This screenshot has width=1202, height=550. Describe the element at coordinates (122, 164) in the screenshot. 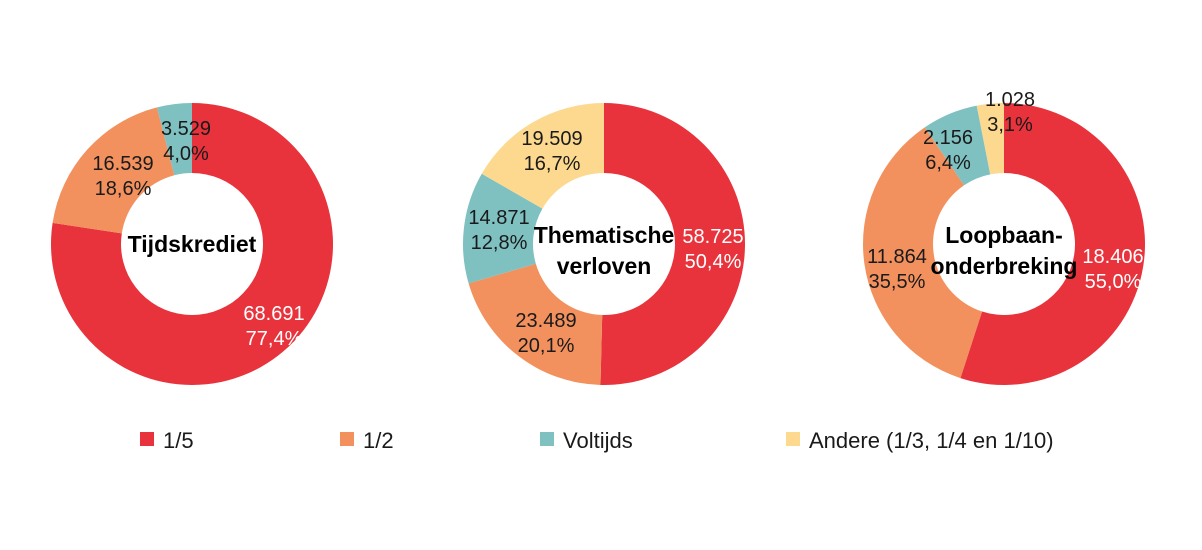

I see `slice-value-1-2-tijdskrediet: 16.539` at that location.